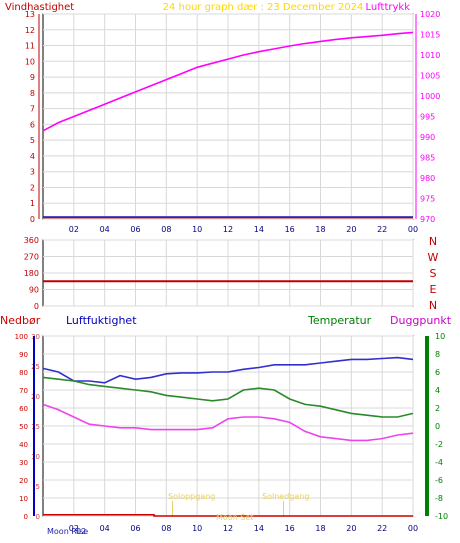 Image resolution: width=460 pixels, height=543 pixels. Describe the element at coordinates (31, 257) in the screenshot. I see `direction-tick-label: 270` at that location.